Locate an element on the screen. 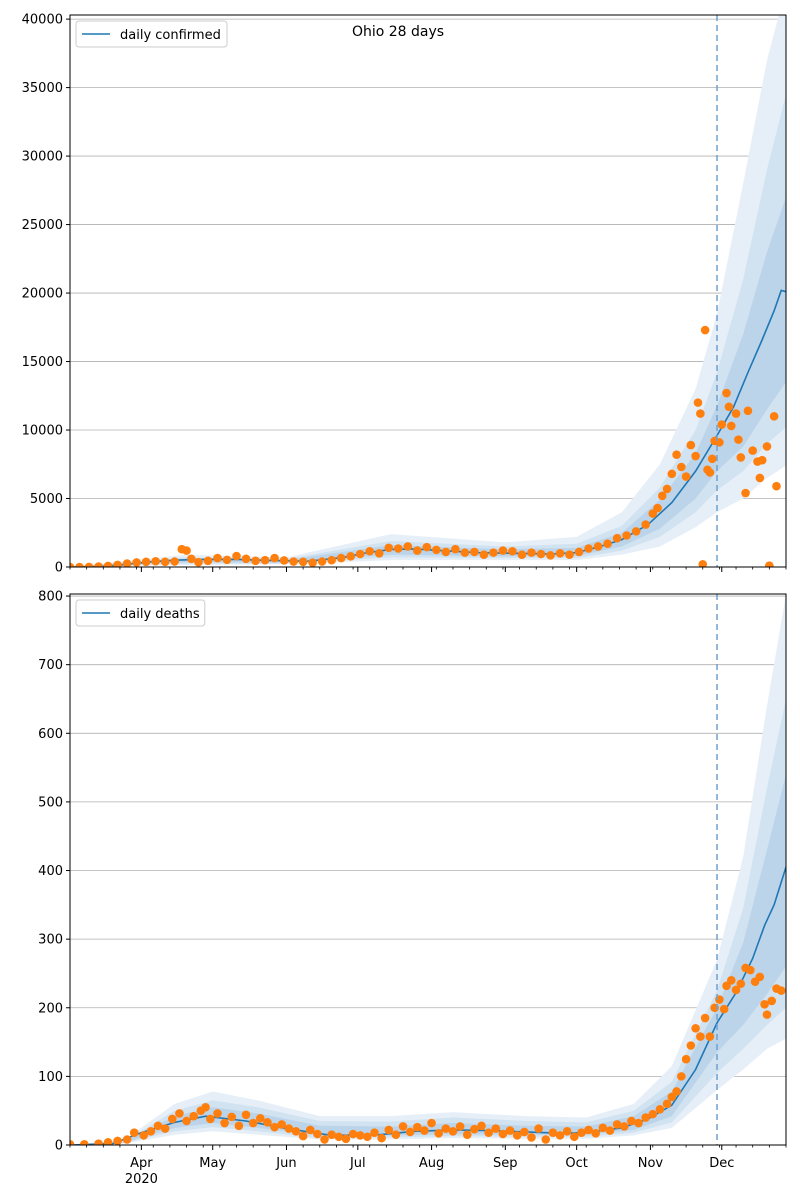 This screenshot has height=1204, width=800. y-tick-label: 30000 is located at coordinates (42, 157).